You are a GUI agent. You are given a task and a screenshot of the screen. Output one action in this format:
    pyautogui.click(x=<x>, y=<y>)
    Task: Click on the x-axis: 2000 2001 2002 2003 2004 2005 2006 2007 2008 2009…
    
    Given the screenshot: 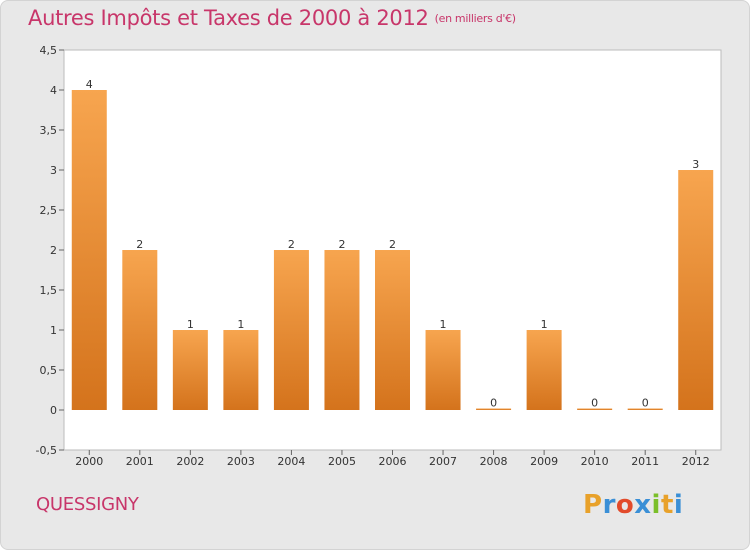 What is the action you would take?
    pyautogui.click(x=392, y=459)
    